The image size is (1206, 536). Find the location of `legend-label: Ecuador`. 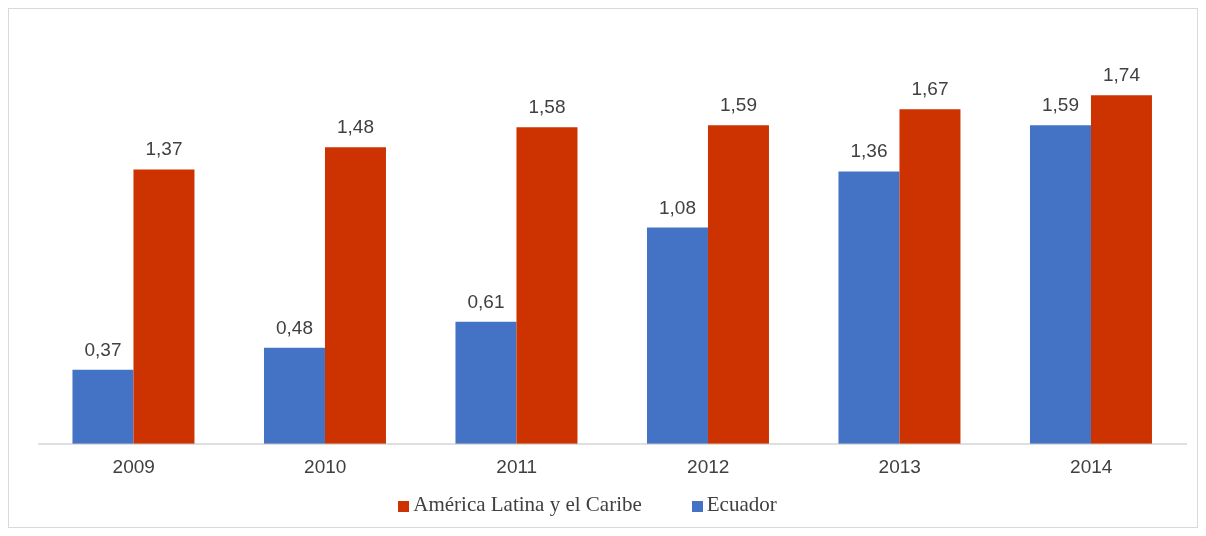

legend-label: Ecuador is located at coordinates (741, 504).